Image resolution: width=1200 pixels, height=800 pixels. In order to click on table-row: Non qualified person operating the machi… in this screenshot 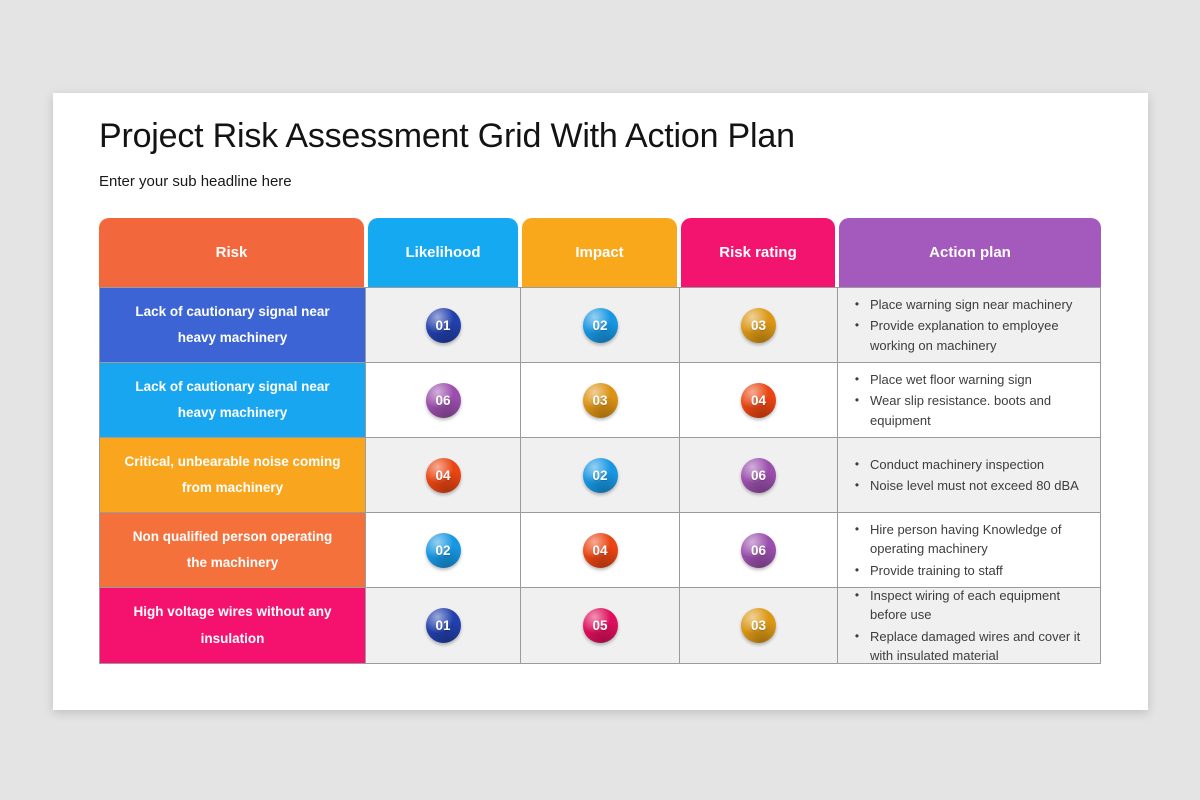, I will do `click(600, 550)`.